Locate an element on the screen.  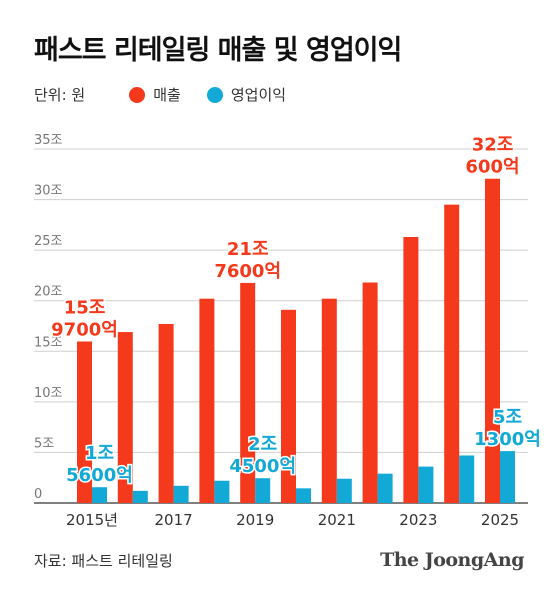
legend-swatch-revenue is located at coordinates (137, 94).